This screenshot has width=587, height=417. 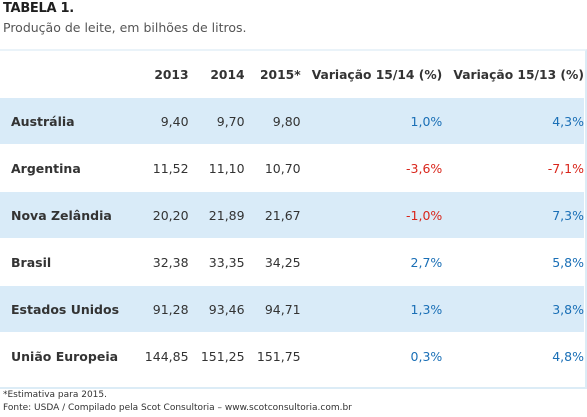 What do you see at coordinates (71, 262) in the screenshot?
I see `country-cell: Brasil` at bounding box center [71, 262].